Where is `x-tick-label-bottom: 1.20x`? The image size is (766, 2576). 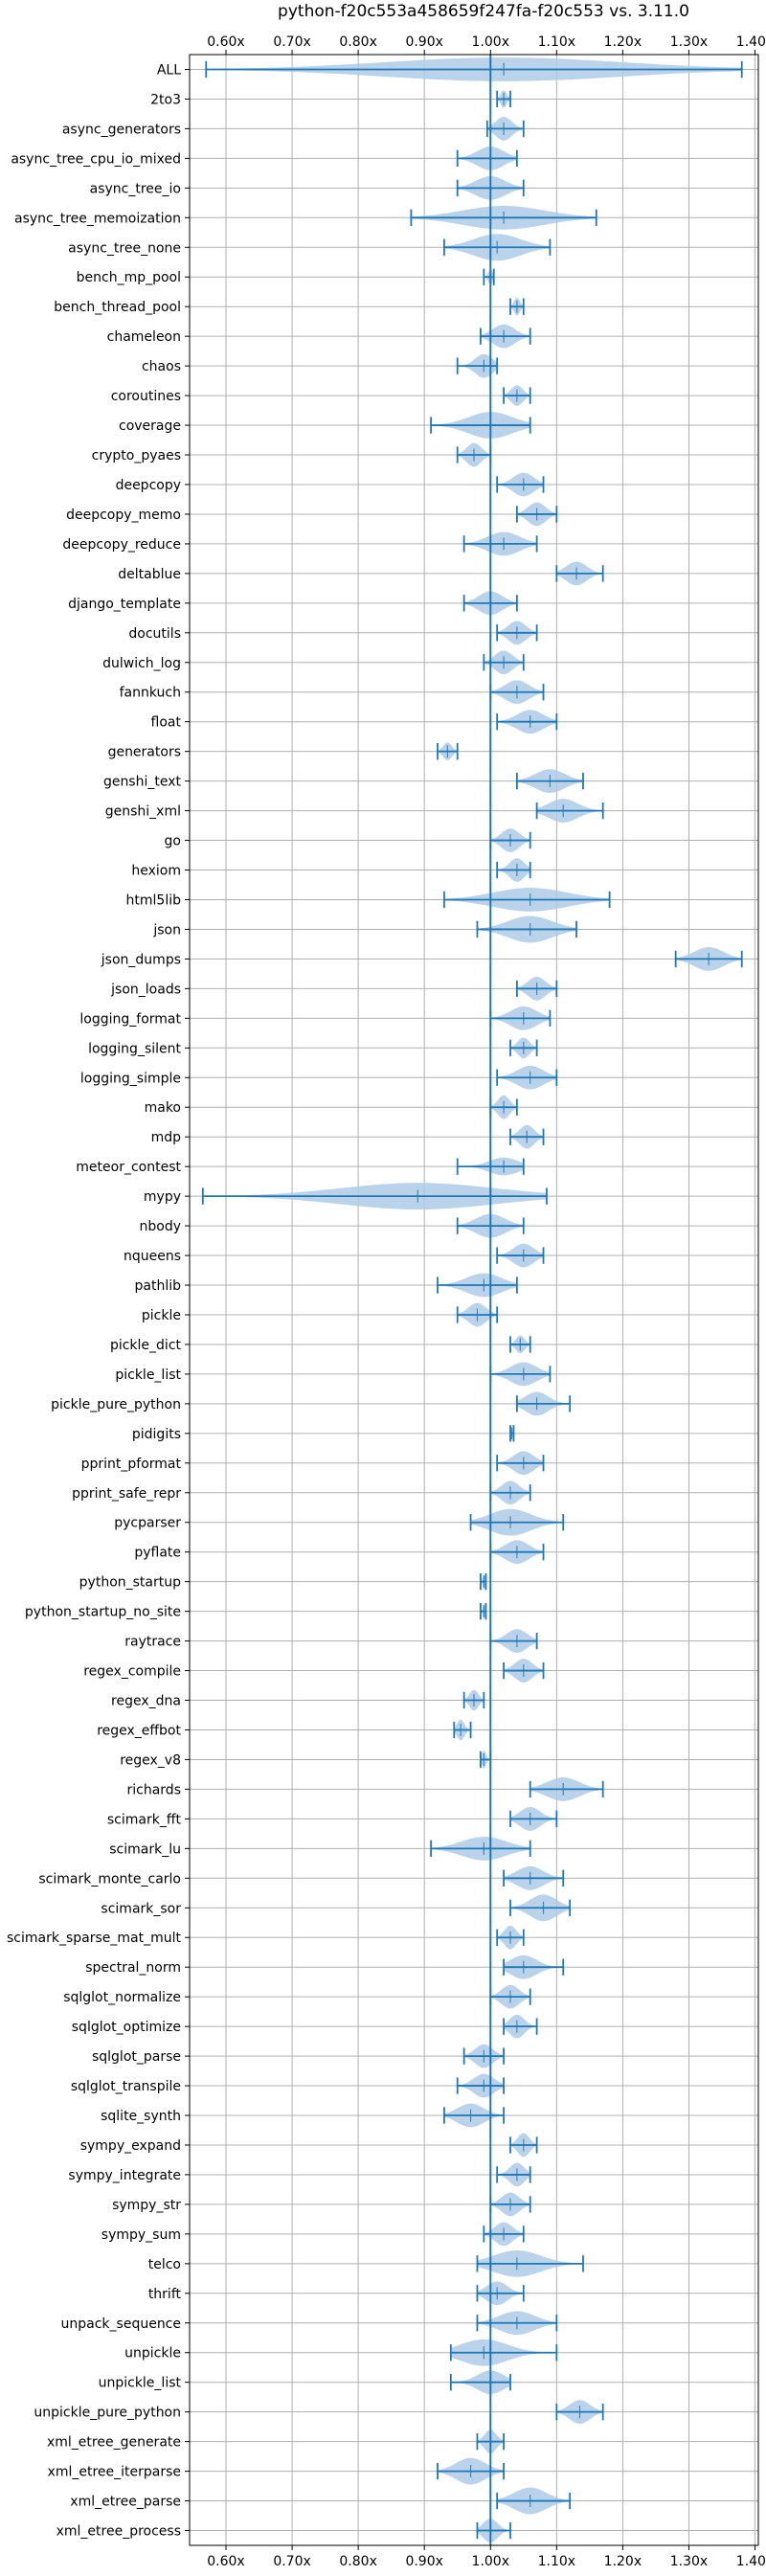 x-tick-label-bottom: 1.20x is located at coordinates (623, 2561).